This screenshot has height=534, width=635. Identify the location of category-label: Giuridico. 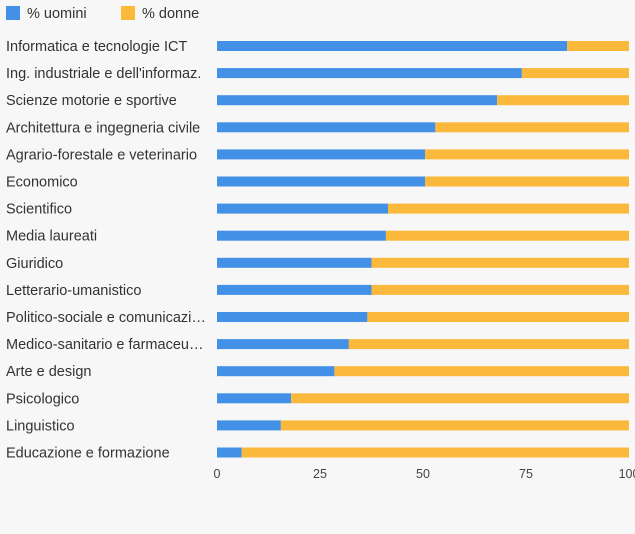
(34, 264).